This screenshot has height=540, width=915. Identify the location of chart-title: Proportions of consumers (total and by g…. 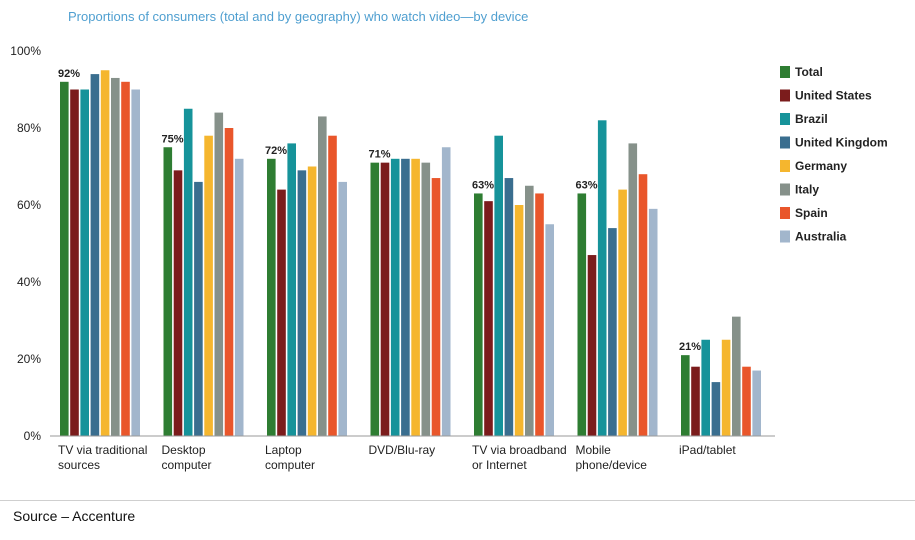
(298, 16).